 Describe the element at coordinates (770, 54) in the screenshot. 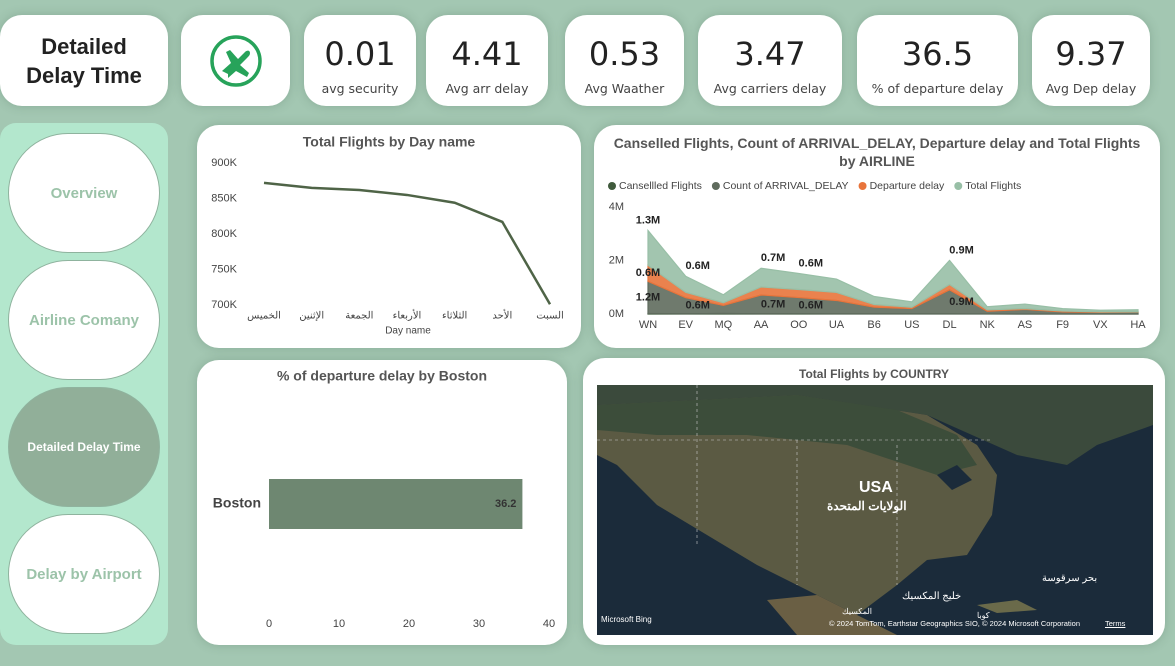

I see `kpi-value: 3.47` at that location.